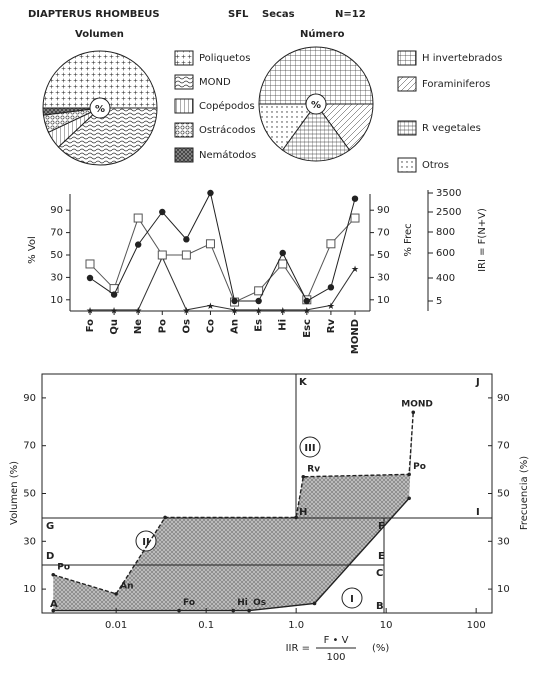  I want to click on x-tick-label: 0.01, so click(116, 625).